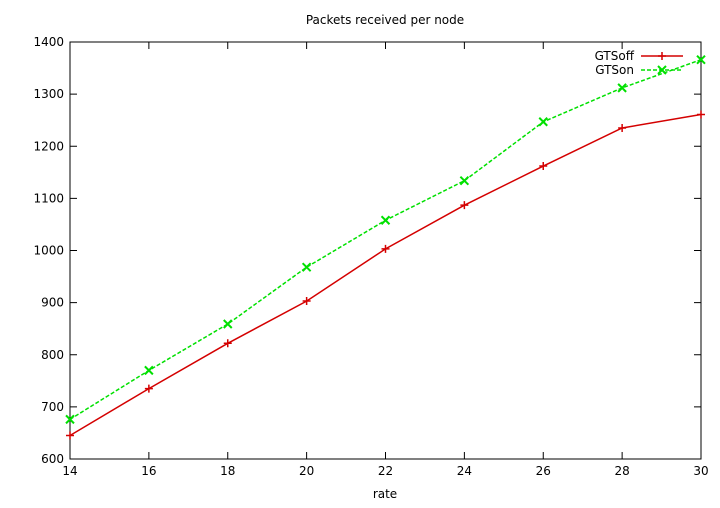 The height and width of the screenshot is (508, 720). I want to click on x-tick-label: 20, so click(306, 471).